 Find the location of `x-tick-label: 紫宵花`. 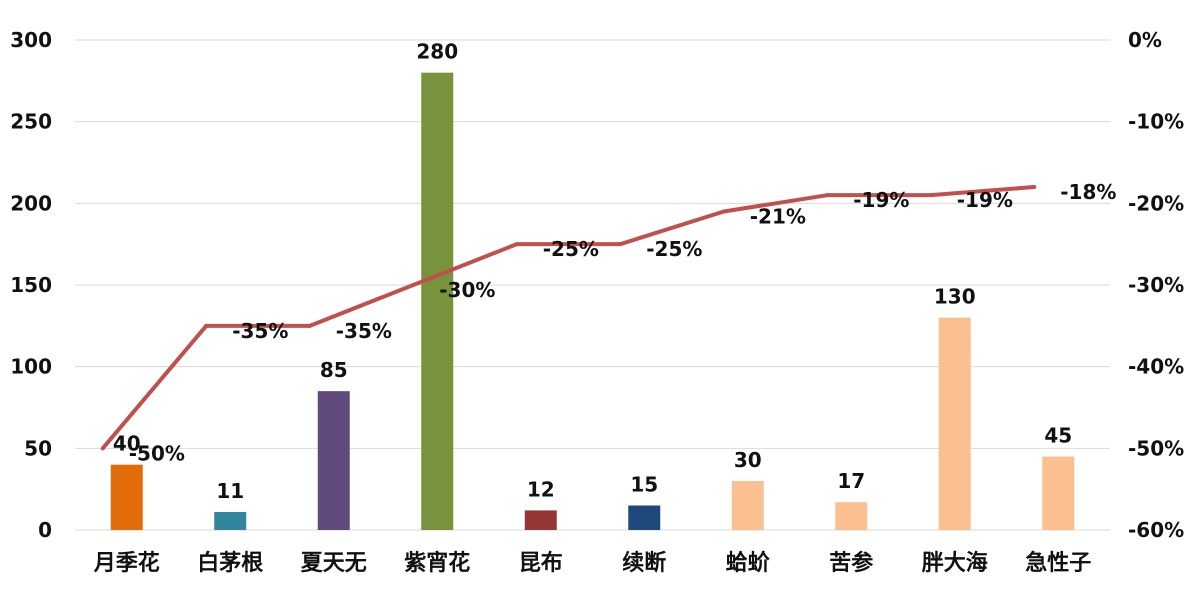

x-tick-label: 紫宵花 is located at coordinates (437, 563).